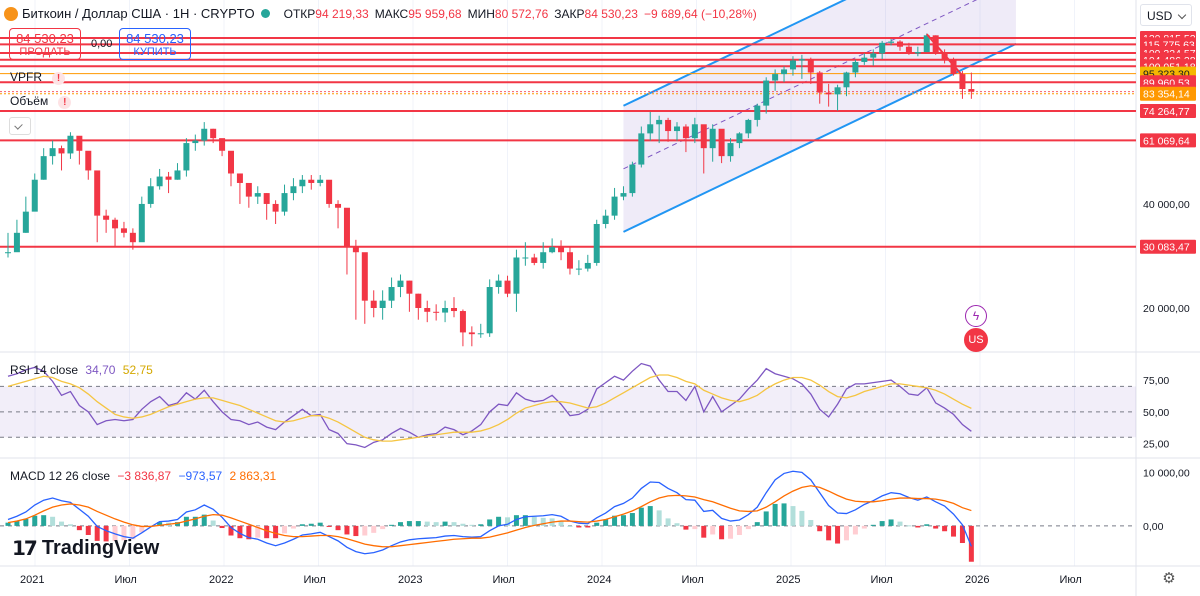 The width and height of the screenshot is (1200, 596). I want to click on rsi-legend: RSI 14 close 34,70 52,75, so click(81, 370).